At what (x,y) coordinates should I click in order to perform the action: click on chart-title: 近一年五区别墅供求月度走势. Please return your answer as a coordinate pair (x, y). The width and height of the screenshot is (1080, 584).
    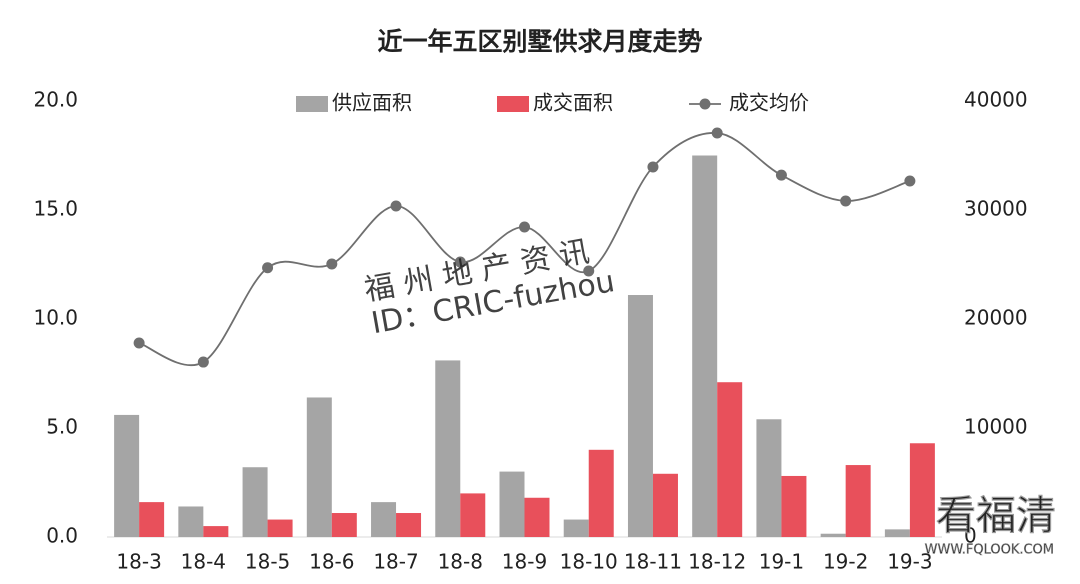
    Looking at the image, I should click on (539, 41).